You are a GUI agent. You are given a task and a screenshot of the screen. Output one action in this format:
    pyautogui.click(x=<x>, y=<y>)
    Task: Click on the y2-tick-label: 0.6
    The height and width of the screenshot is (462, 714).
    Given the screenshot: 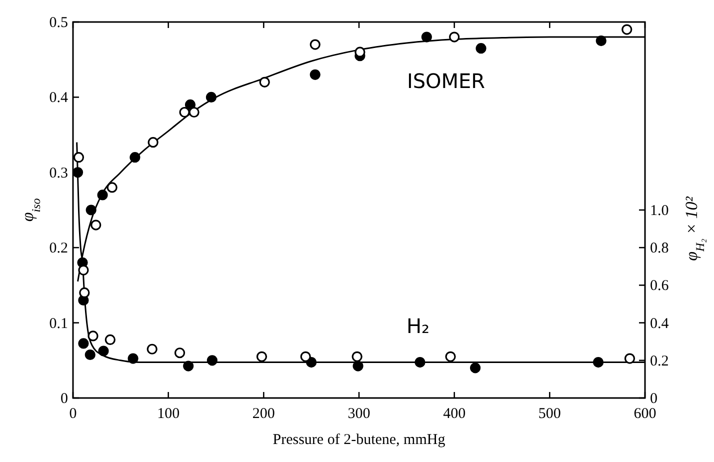 What is the action you would take?
    pyautogui.click(x=660, y=286)
    